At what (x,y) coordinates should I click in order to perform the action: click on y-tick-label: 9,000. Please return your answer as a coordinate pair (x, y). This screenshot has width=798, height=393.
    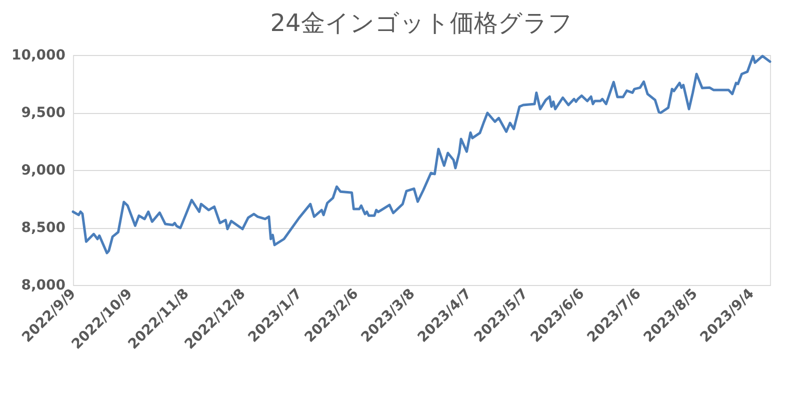
    Looking at the image, I should click on (43, 170).